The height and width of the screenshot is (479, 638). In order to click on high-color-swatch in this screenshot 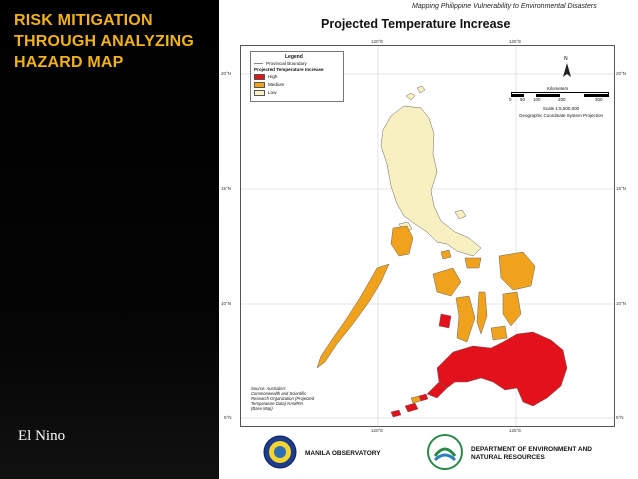, I will do `click(259, 77)`.